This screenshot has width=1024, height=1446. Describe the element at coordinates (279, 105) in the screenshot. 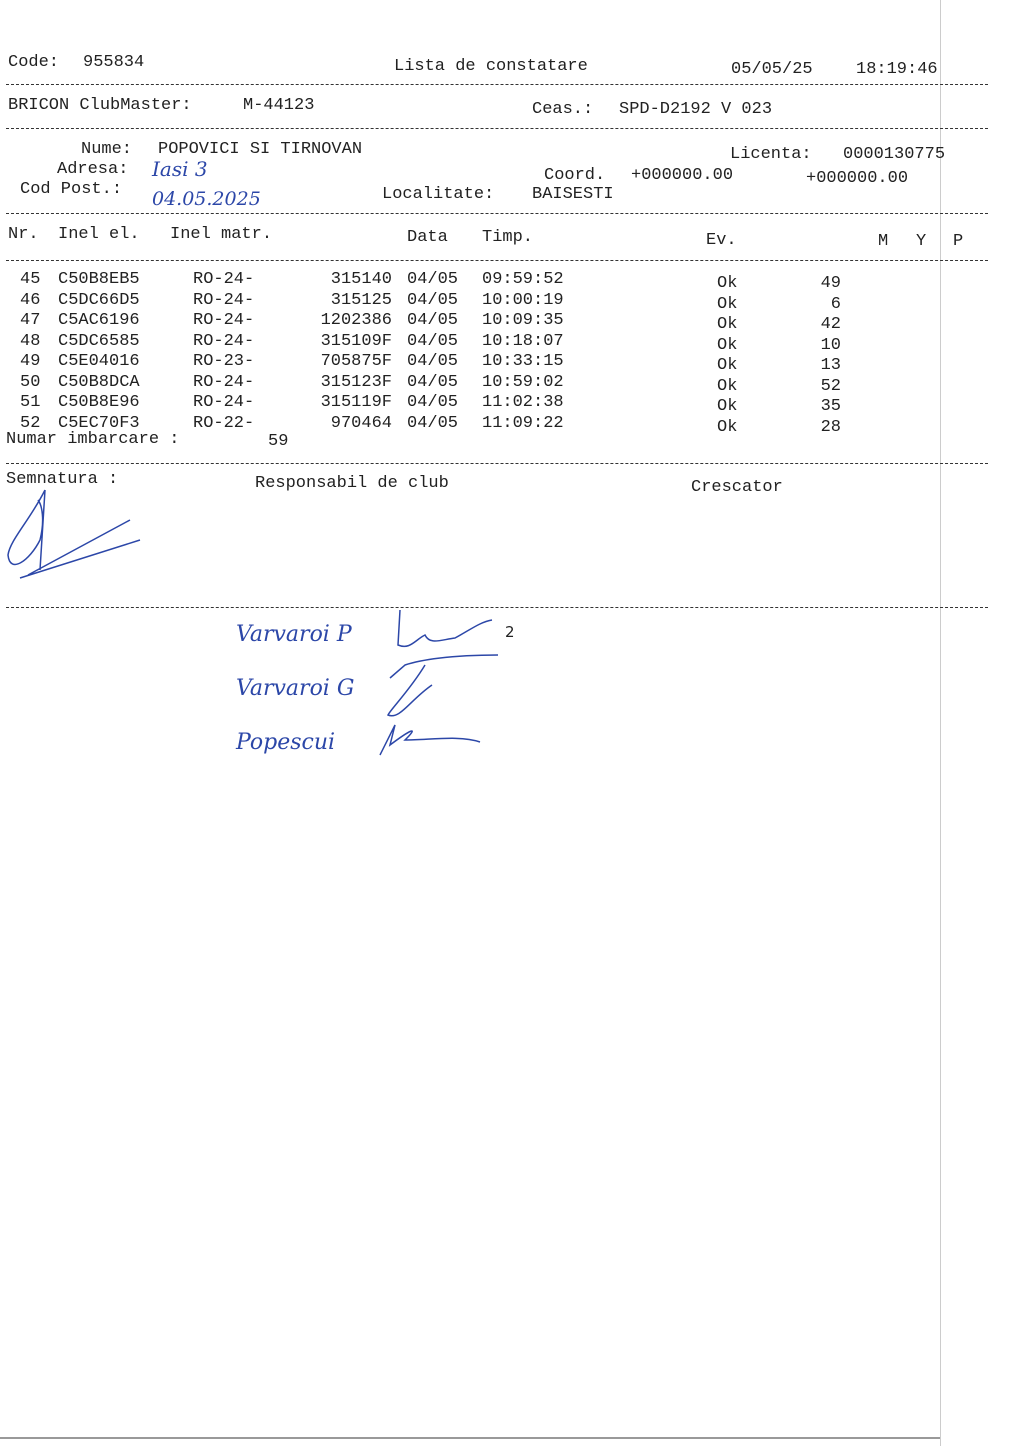

I see `system-id: M-44123` at that location.